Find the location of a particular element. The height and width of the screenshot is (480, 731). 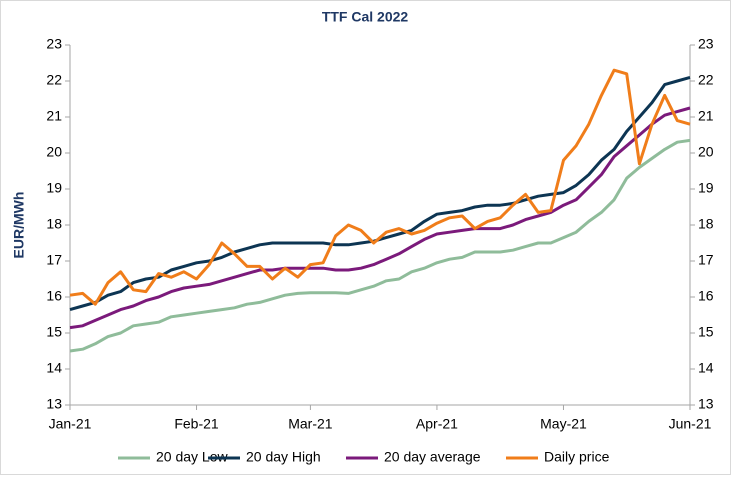

y2-tick-label: 22 is located at coordinates (706, 80).